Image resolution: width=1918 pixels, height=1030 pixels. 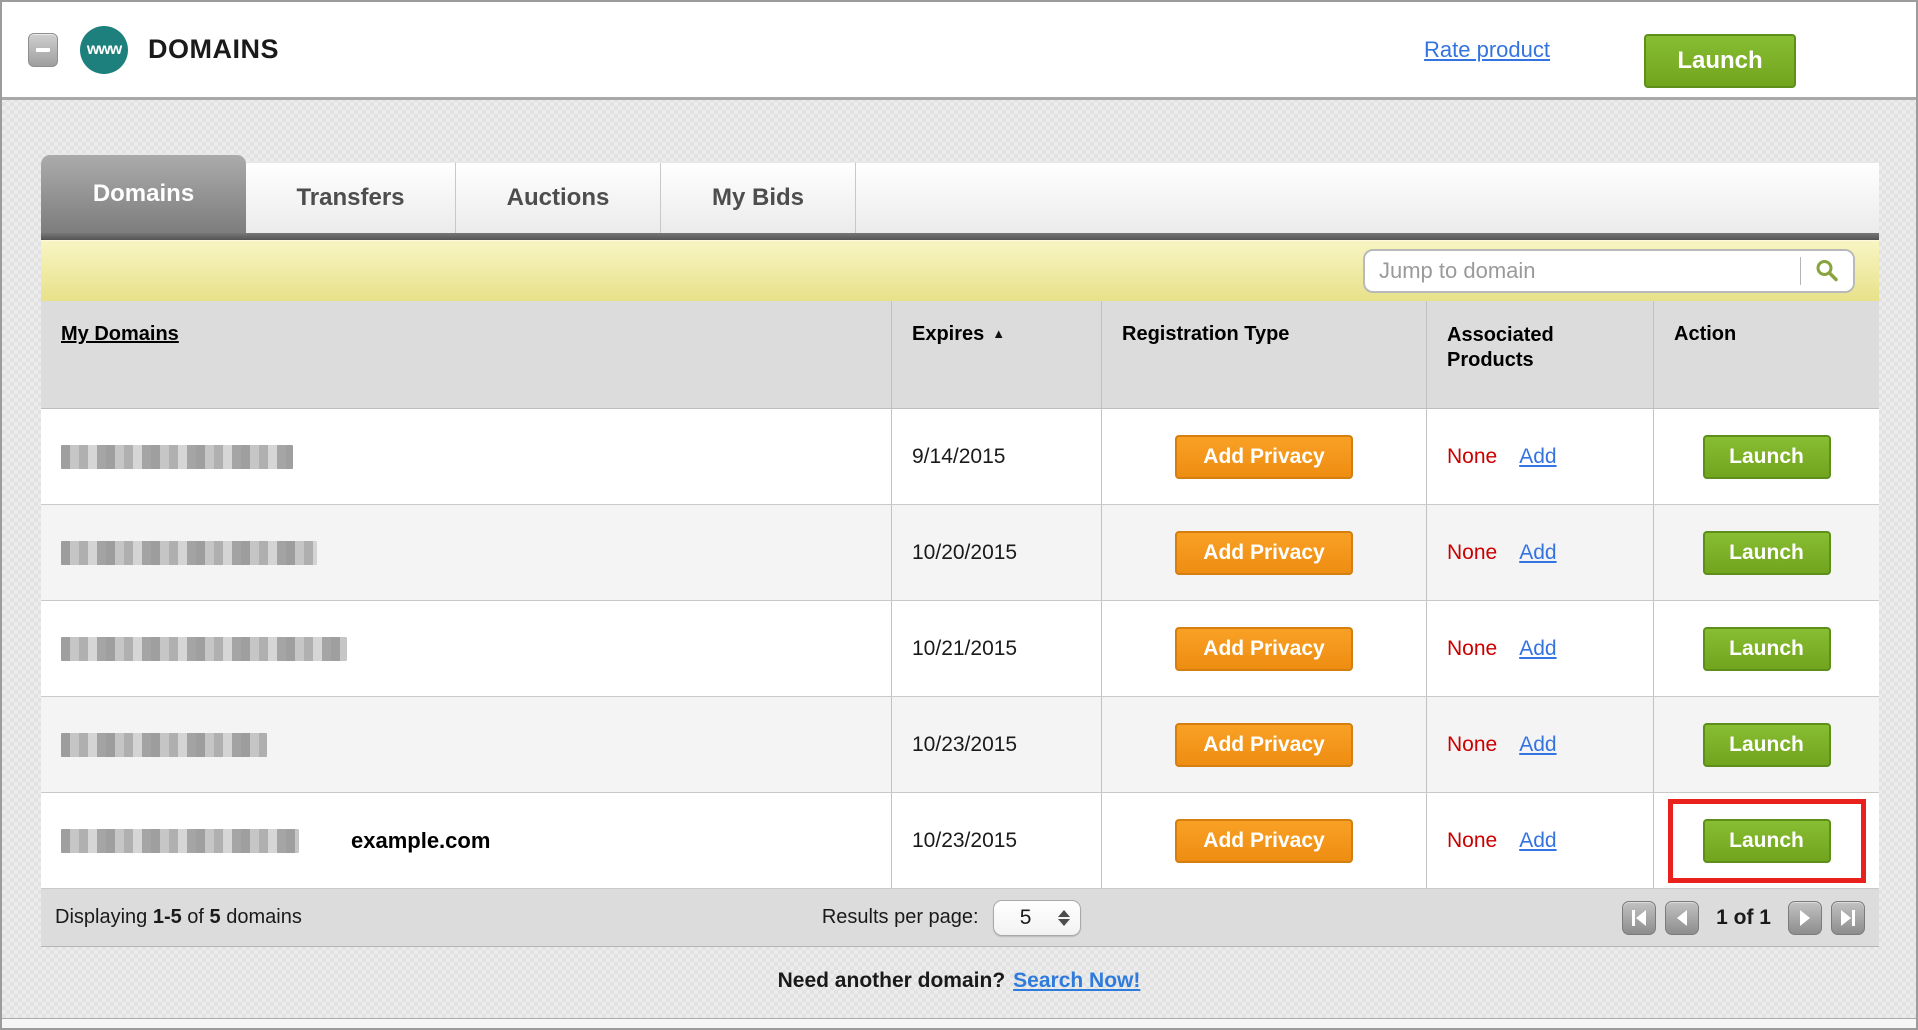 What do you see at coordinates (1639, 917) in the screenshot?
I see `first-page-button` at bounding box center [1639, 917].